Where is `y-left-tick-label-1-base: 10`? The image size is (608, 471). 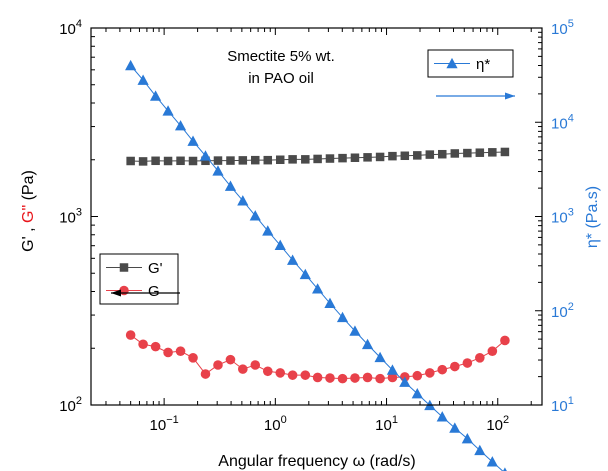 y-left-tick-label-1-base: 10 is located at coordinates (67, 218).